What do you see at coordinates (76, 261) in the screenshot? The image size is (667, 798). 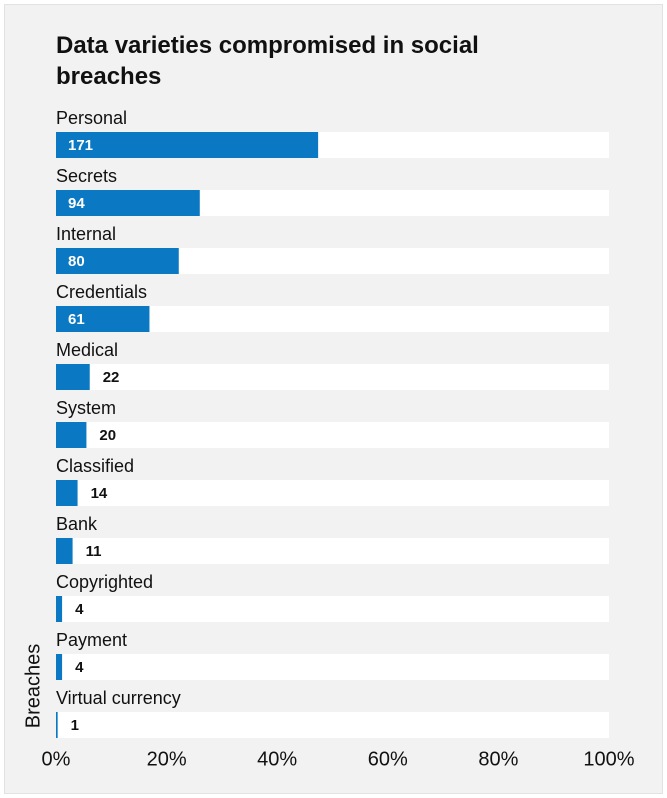 I see `count-label: 80` at bounding box center [76, 261].